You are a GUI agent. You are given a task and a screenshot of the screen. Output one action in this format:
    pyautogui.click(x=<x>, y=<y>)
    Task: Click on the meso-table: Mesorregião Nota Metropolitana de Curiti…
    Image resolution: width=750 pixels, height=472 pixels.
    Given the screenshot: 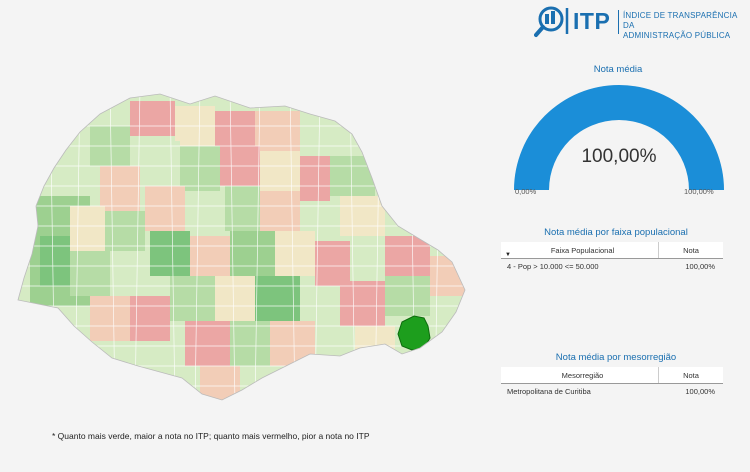 What is the action you would take?
    pyautogui.click(x=612, y=383)
    